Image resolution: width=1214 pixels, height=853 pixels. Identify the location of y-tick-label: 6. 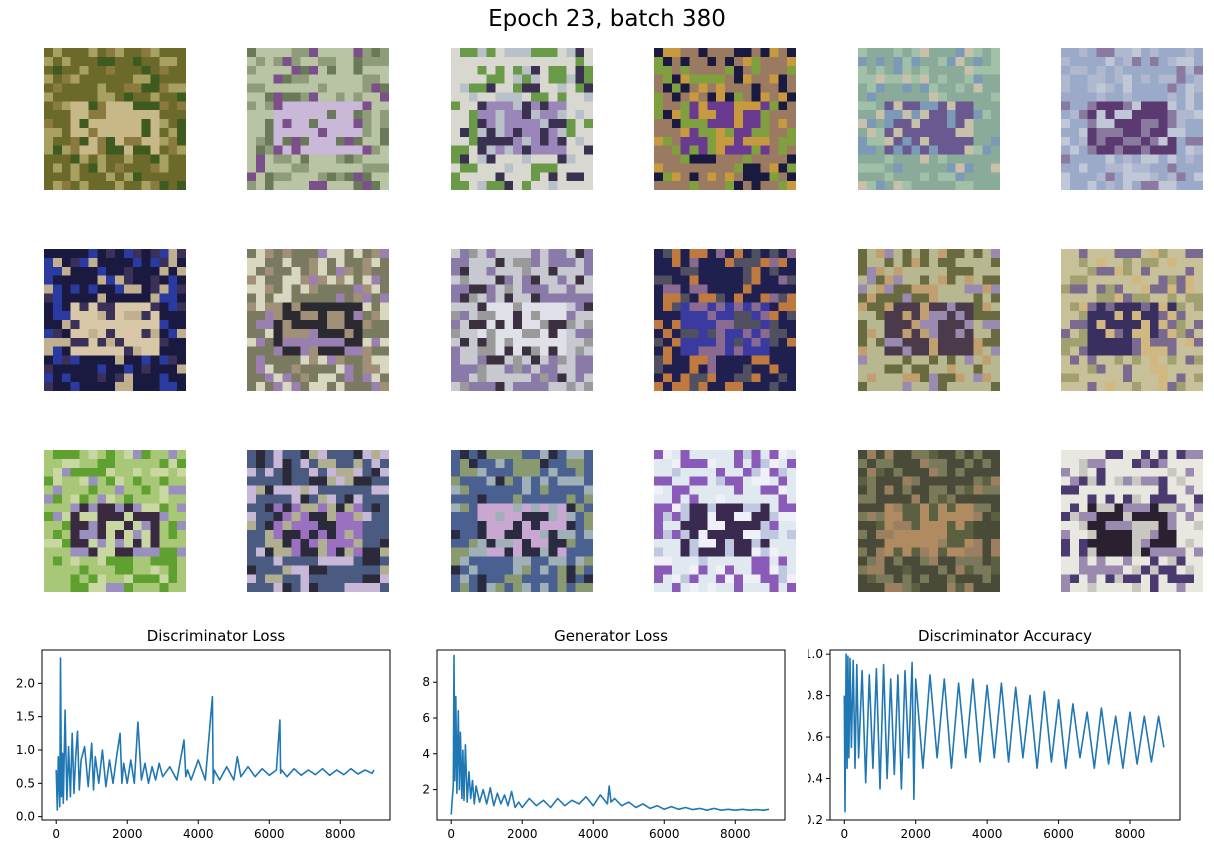
(426, 718).